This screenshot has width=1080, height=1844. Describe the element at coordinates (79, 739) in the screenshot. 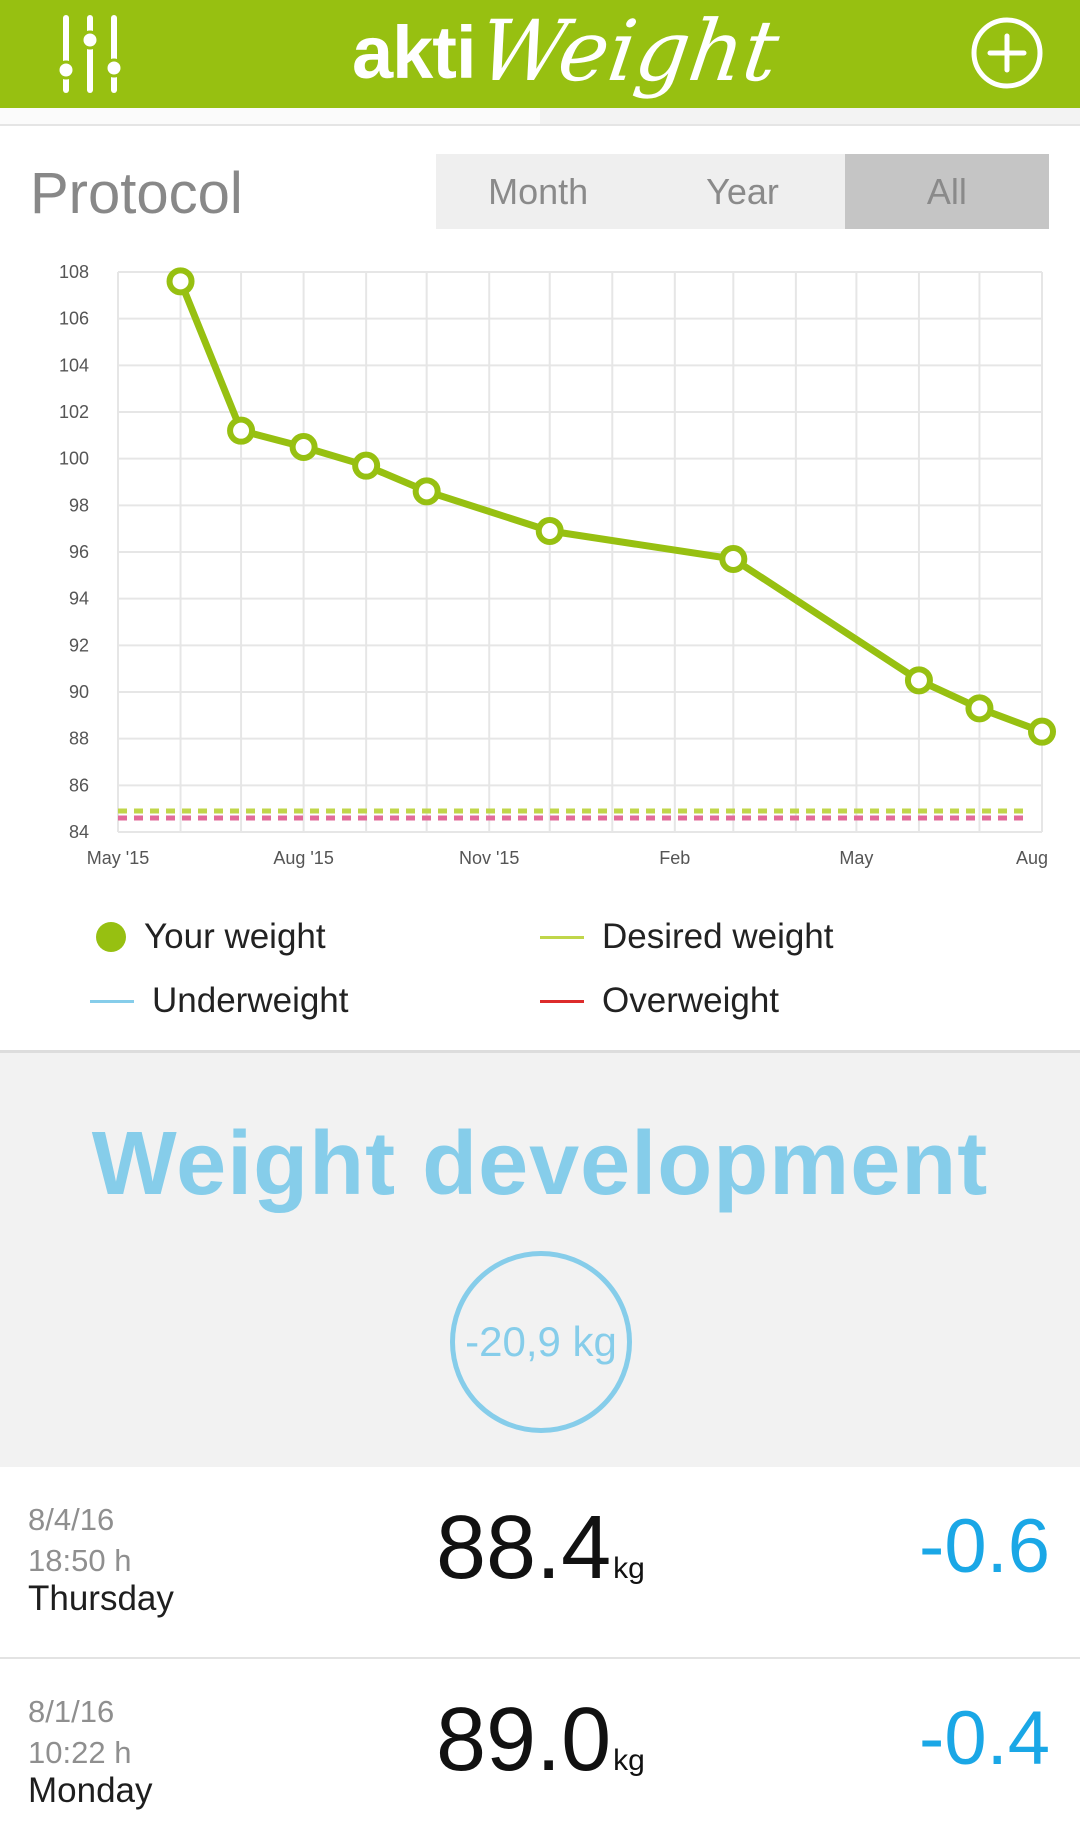

I see `y-tick-label: 88` at that location.